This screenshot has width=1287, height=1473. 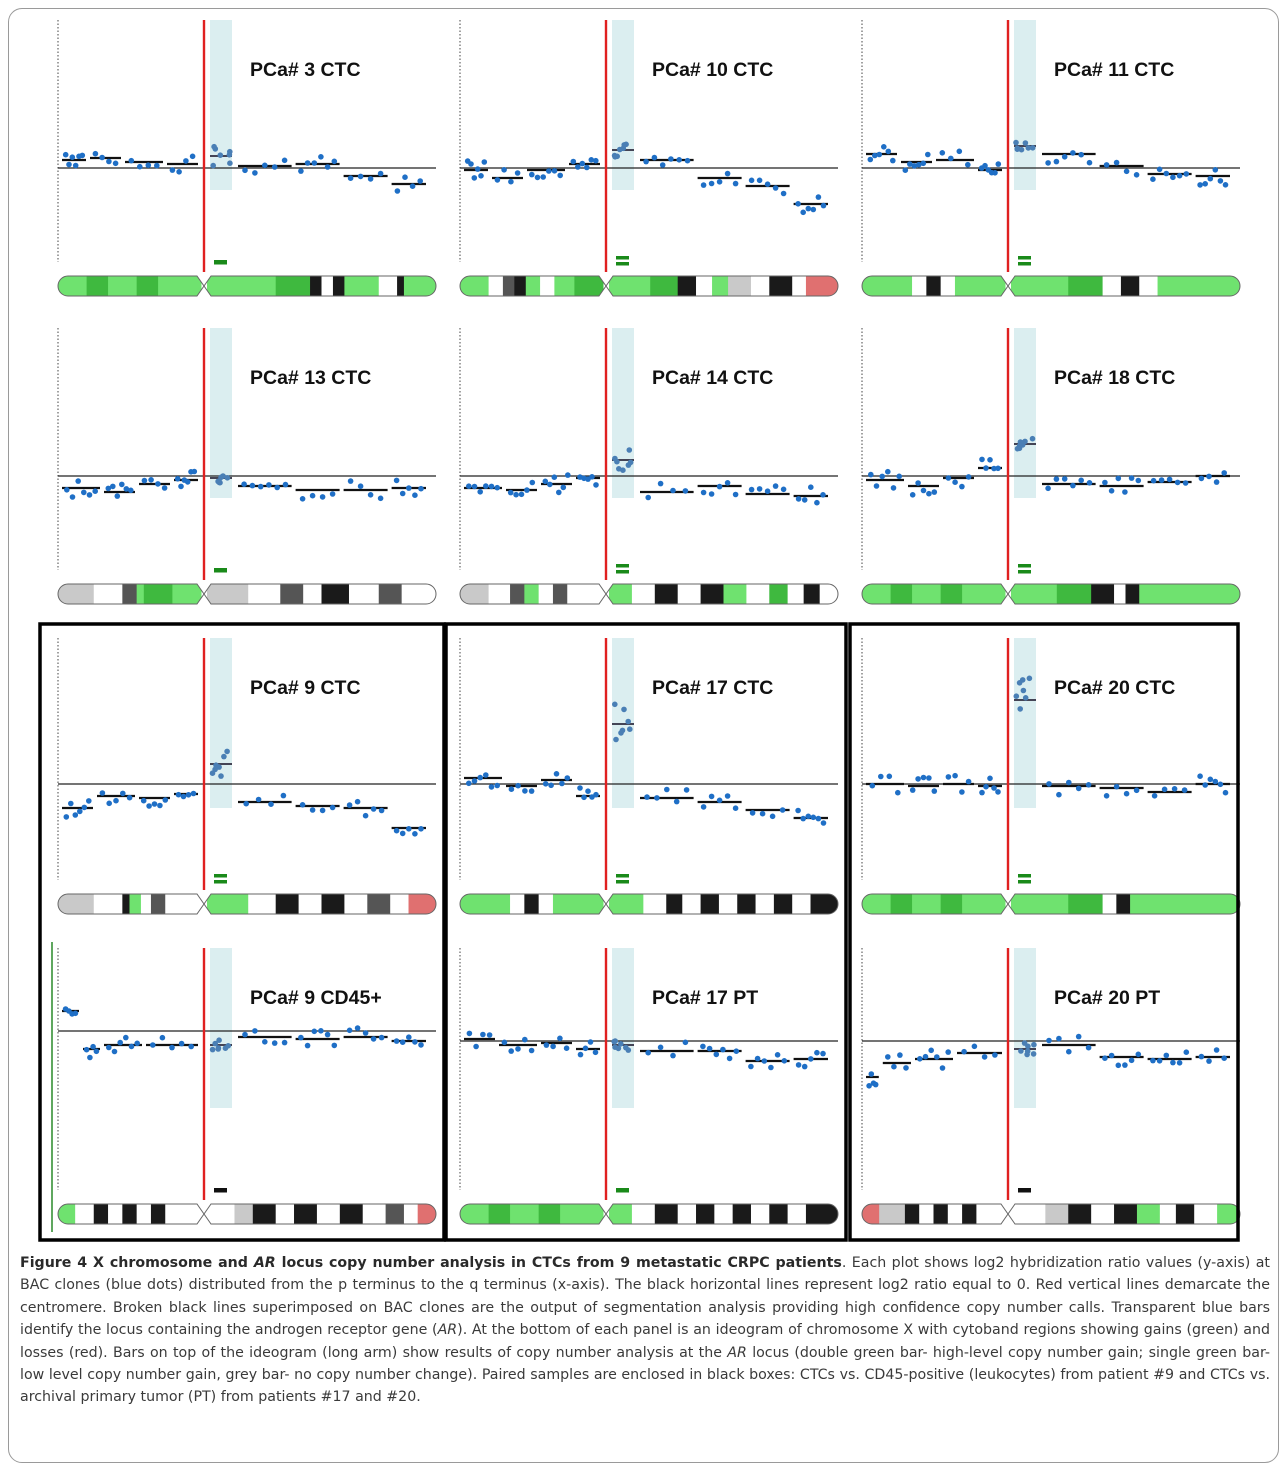 I want to click on panel-title: PCa# 11 CTC, so click(x=1114, y=70).